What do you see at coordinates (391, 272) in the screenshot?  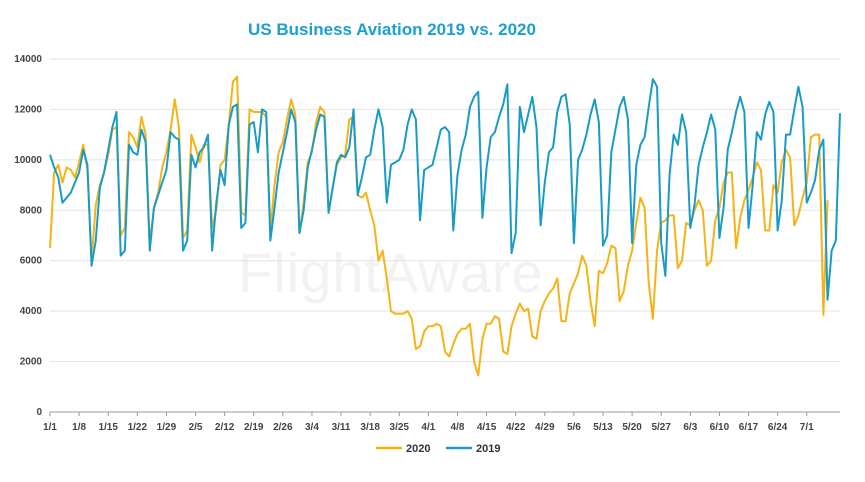 I see `watermark-text: FlightAware` at bounding box center [391, 272].